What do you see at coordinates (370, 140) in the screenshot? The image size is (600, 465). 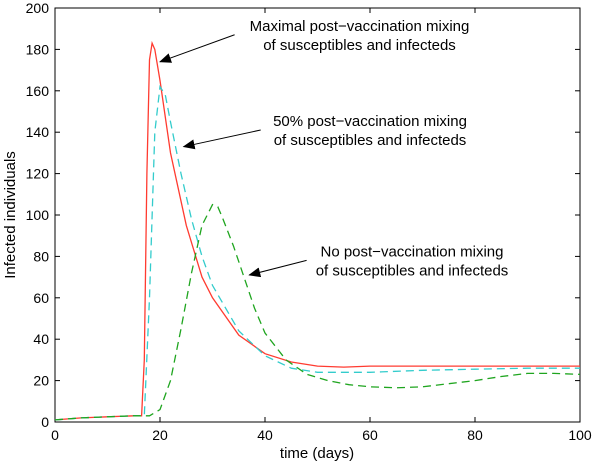 I see `annotation-2-line-2: of susceptibles and infecteds` at bounding box center [370, 140].